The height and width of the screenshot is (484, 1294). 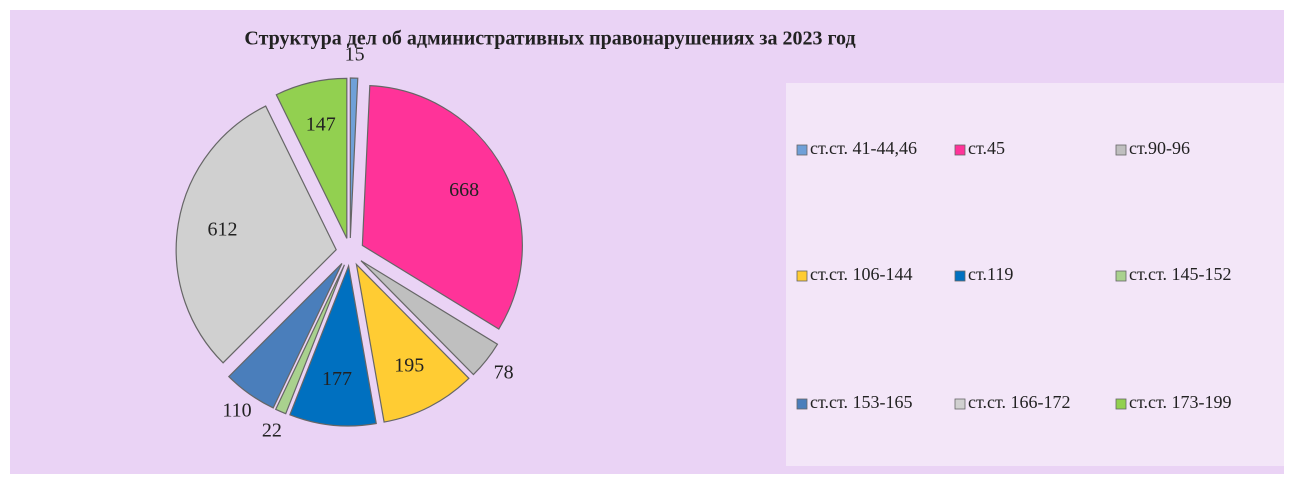 I want to click on data-label: 15, so click(x=355, y=55).